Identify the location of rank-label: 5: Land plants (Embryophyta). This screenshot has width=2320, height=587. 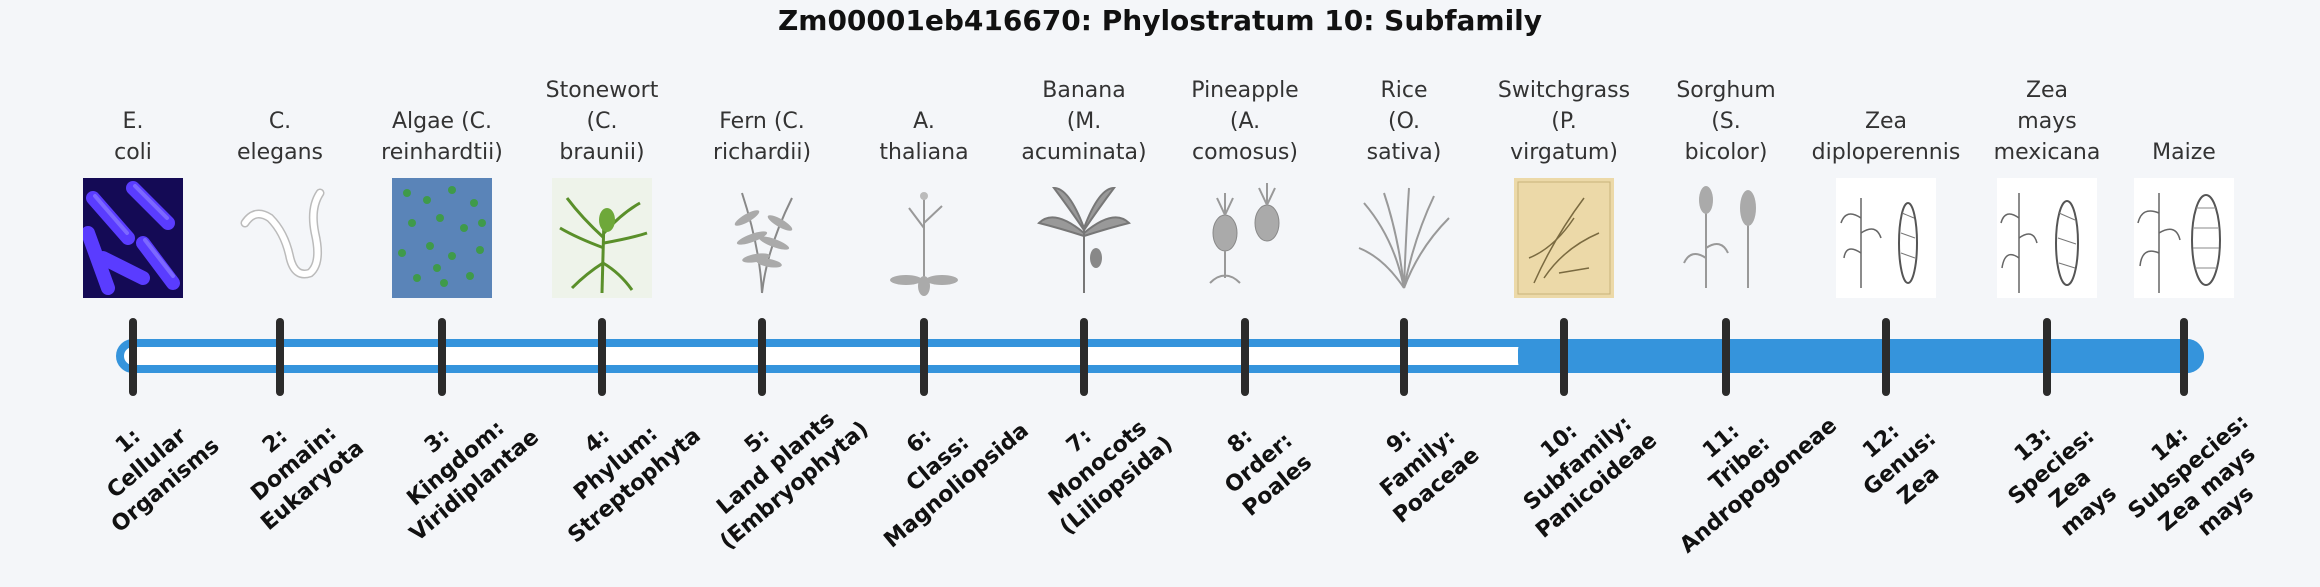
(793, 481).